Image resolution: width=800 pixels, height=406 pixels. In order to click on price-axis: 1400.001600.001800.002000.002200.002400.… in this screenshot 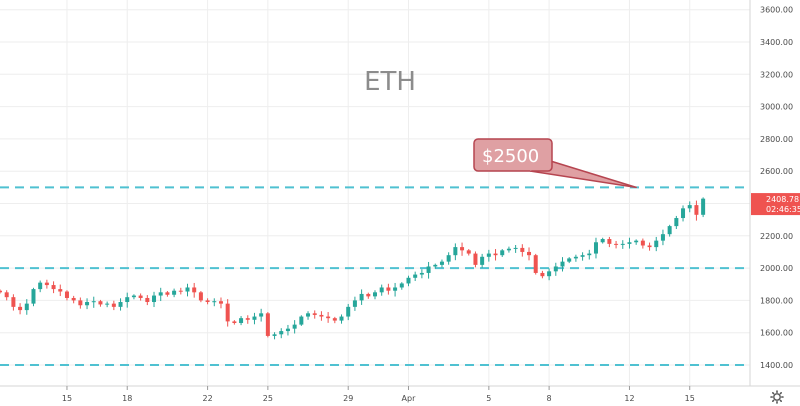, I will do `click(776, 188)`.